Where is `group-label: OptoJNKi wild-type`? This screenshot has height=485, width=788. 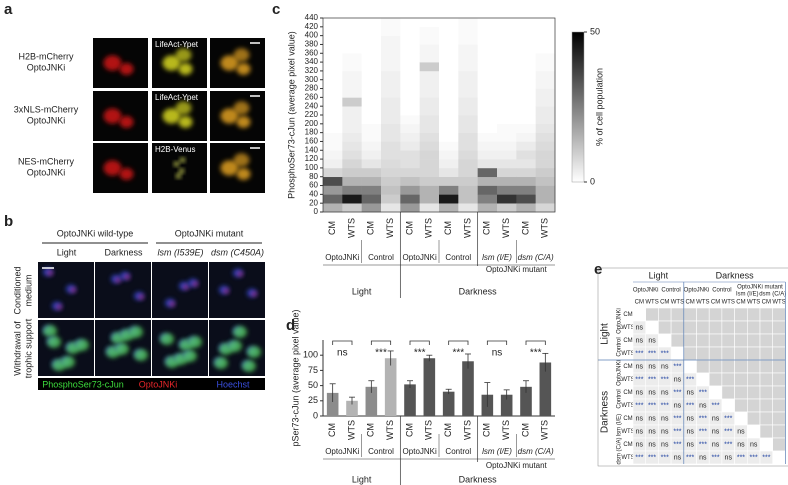
group-label: OptoJNKi wild-type is located at coordinates (95, 233).